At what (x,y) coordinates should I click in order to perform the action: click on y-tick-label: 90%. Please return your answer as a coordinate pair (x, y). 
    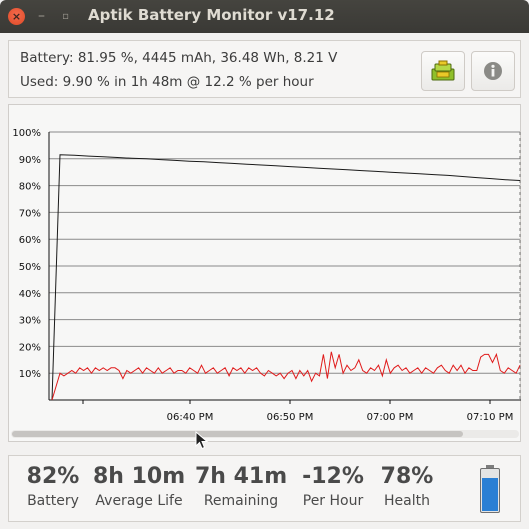
    Looking at the image, I should click on (30, 160).